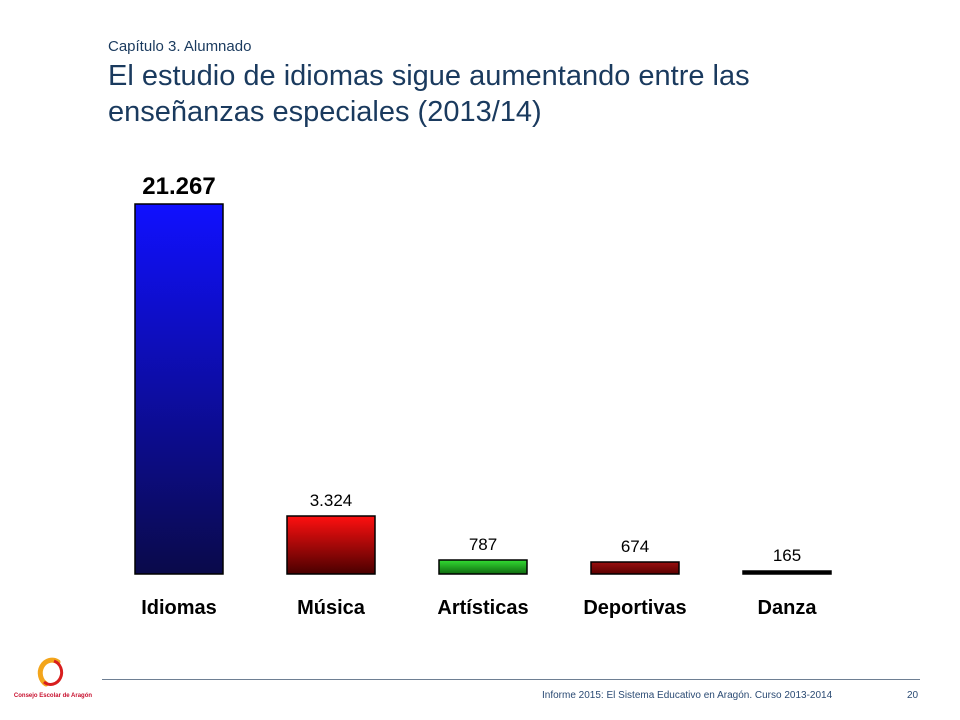  I want to click on page-number: 20, so click(913, 695).